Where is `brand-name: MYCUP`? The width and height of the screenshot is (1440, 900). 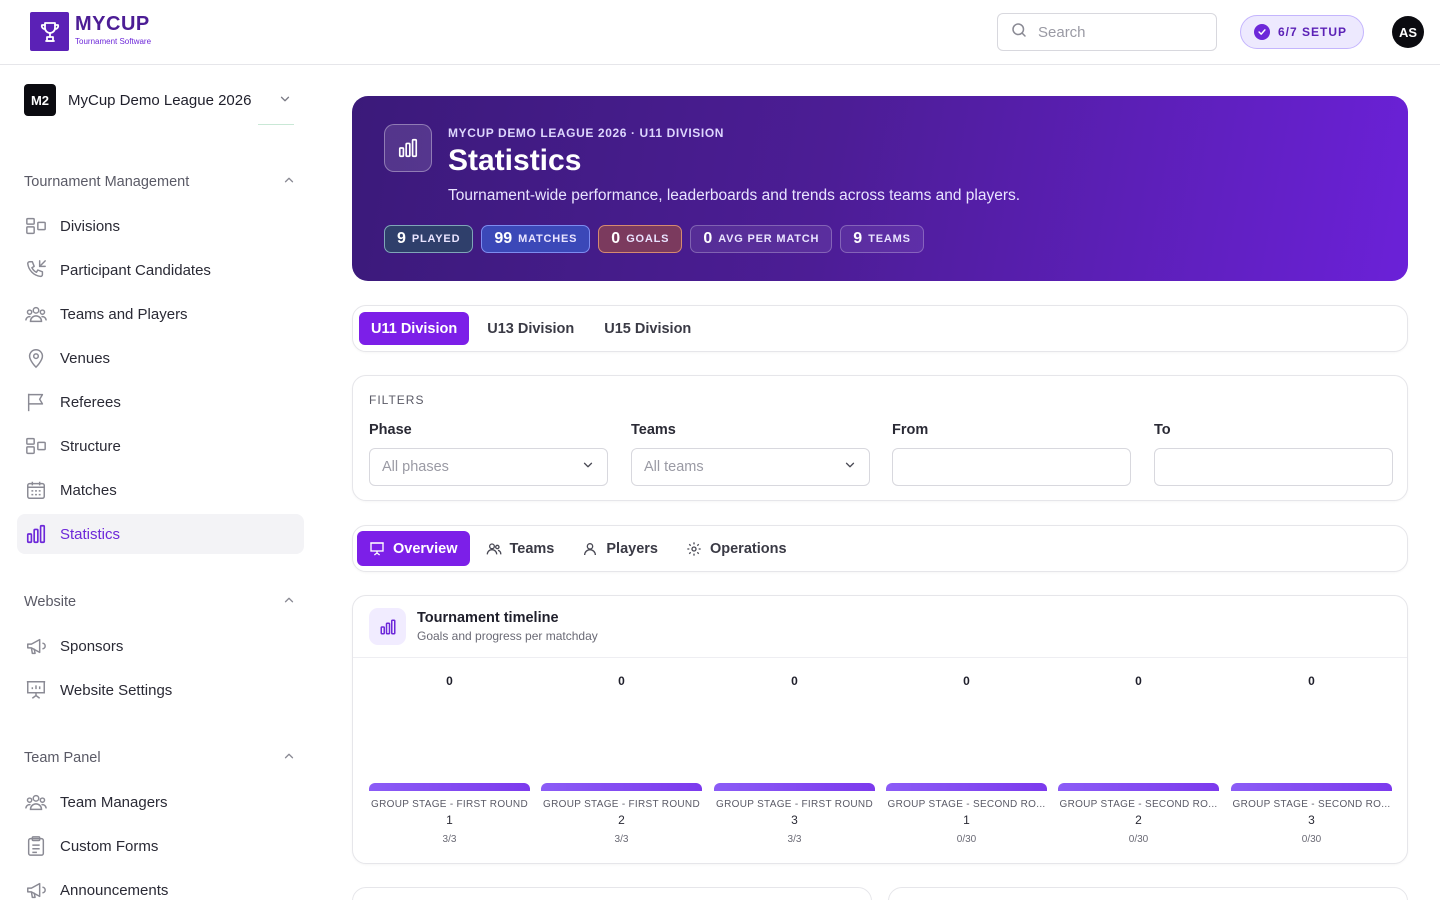 brand-name: MYCUP is located at coordinates (112, 24).